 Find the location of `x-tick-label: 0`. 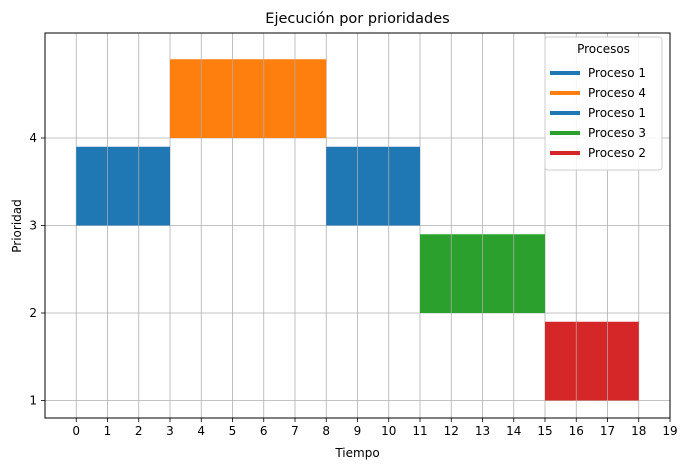

x-tick-label: 0 is located at coordinates (76, 431).